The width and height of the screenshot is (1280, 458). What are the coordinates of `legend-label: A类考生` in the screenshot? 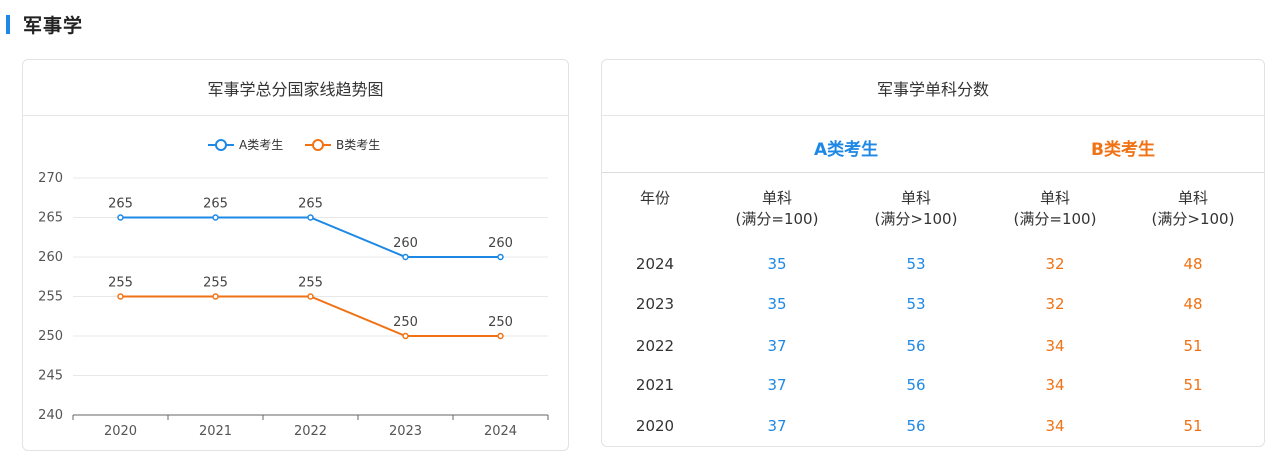 It's located at (261, 145).